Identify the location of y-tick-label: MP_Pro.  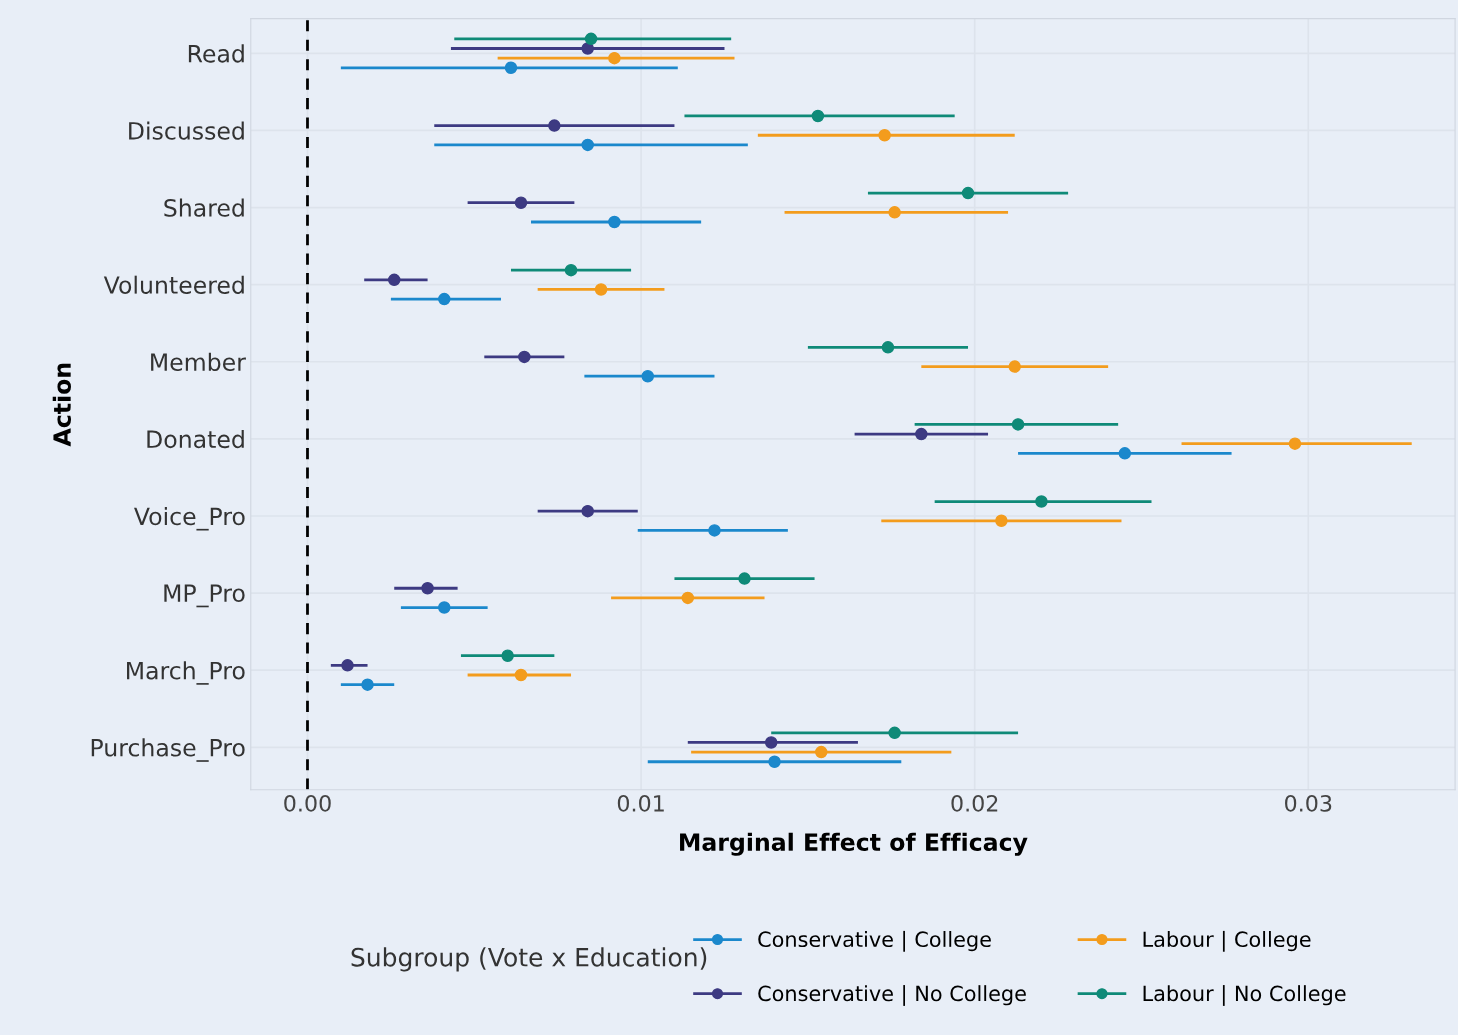
(204, 596).